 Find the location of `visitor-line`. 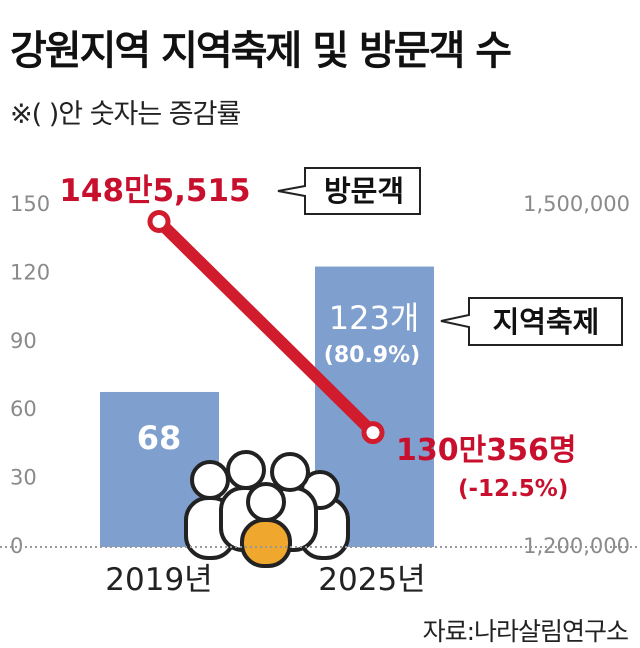

visitor-line is located at coordinates (266, 327).